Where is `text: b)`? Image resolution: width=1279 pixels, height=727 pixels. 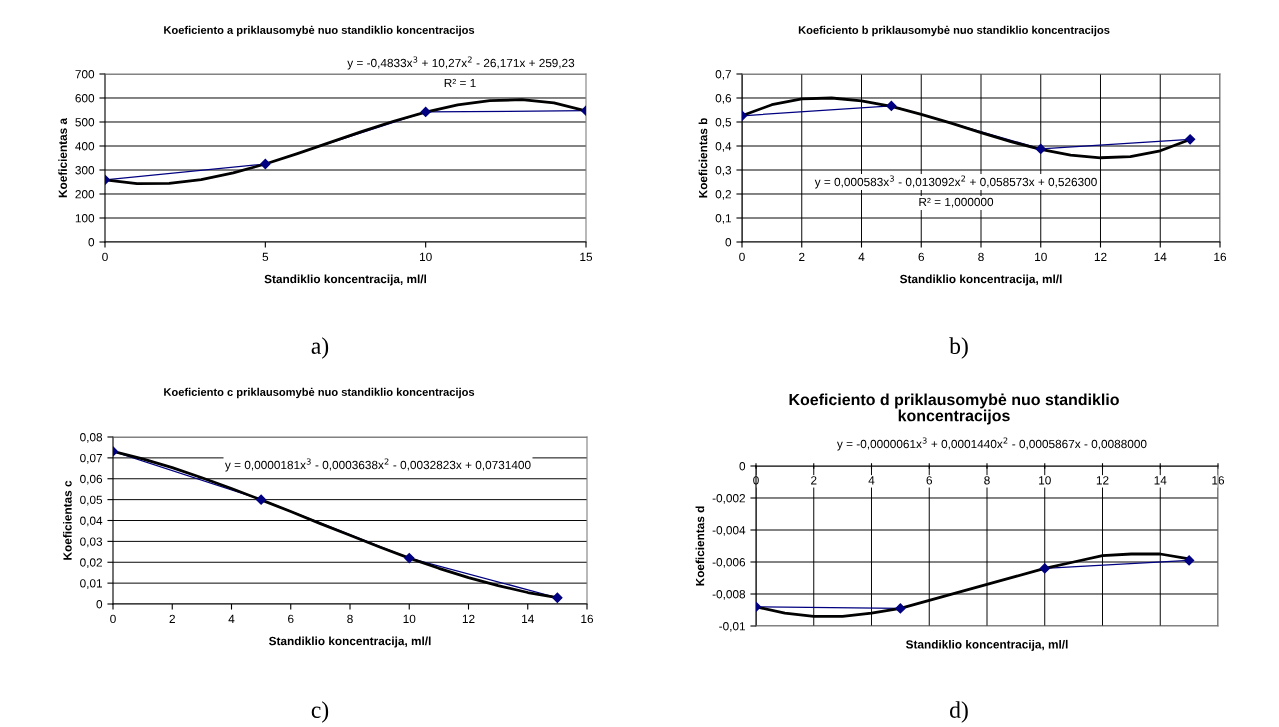 text: b) is located at coordinates (958, 348).